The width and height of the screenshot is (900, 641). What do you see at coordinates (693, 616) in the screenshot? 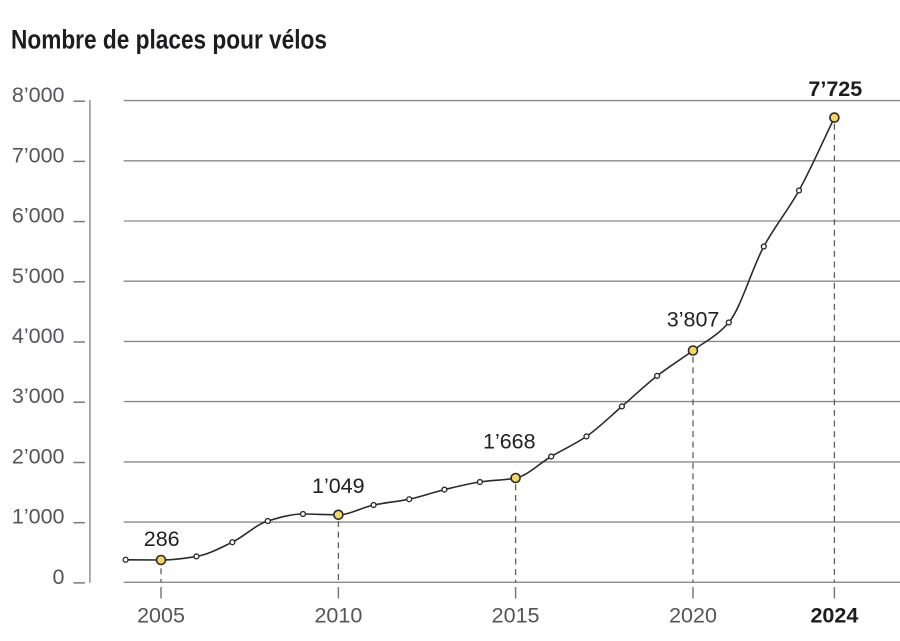
I see `svg-text: 2020` at bounding box center [693, 616].